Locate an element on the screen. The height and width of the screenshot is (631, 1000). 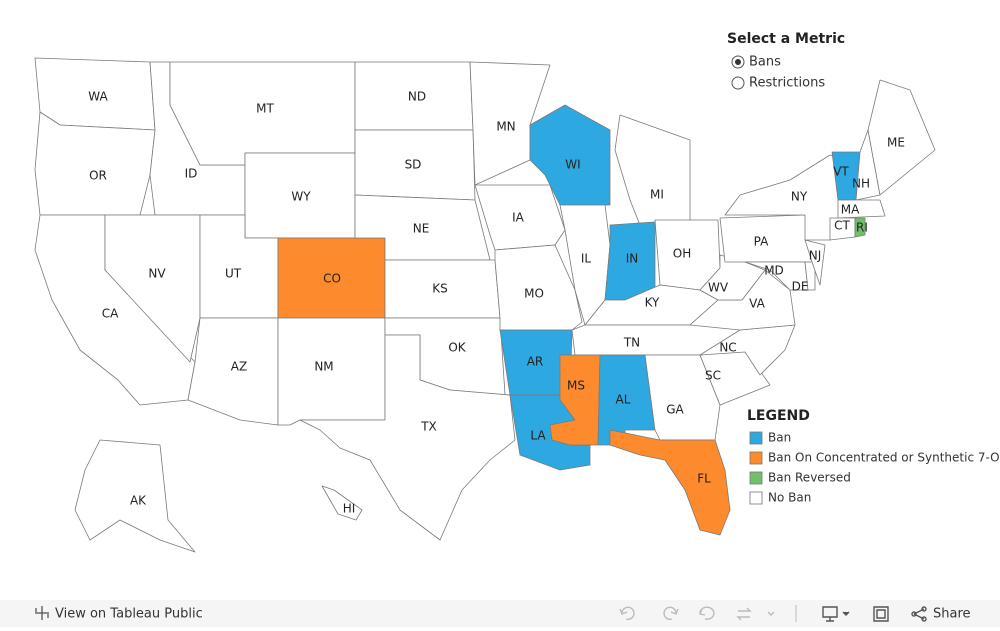
state-label: MA is located at coordinates (850, 210).